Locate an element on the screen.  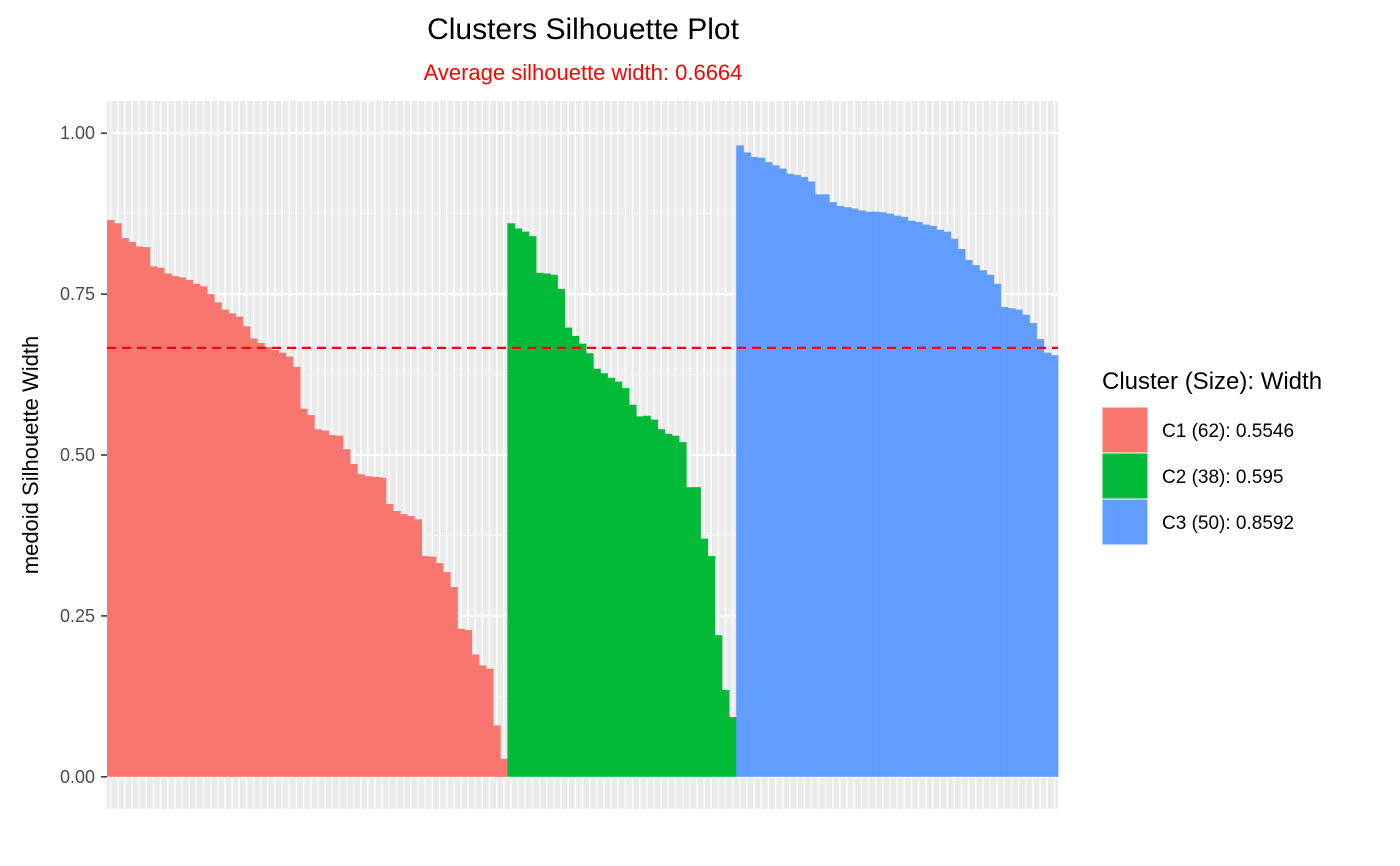
y-axis: 0.00 0.25 0.50 0.75 1.00 is located at coordinates (83, 455).